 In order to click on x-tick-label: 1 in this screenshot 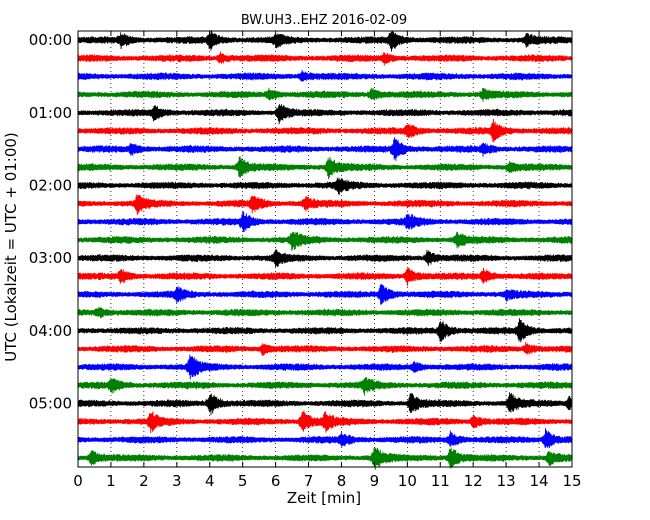, I will do `click(111, 481)`.